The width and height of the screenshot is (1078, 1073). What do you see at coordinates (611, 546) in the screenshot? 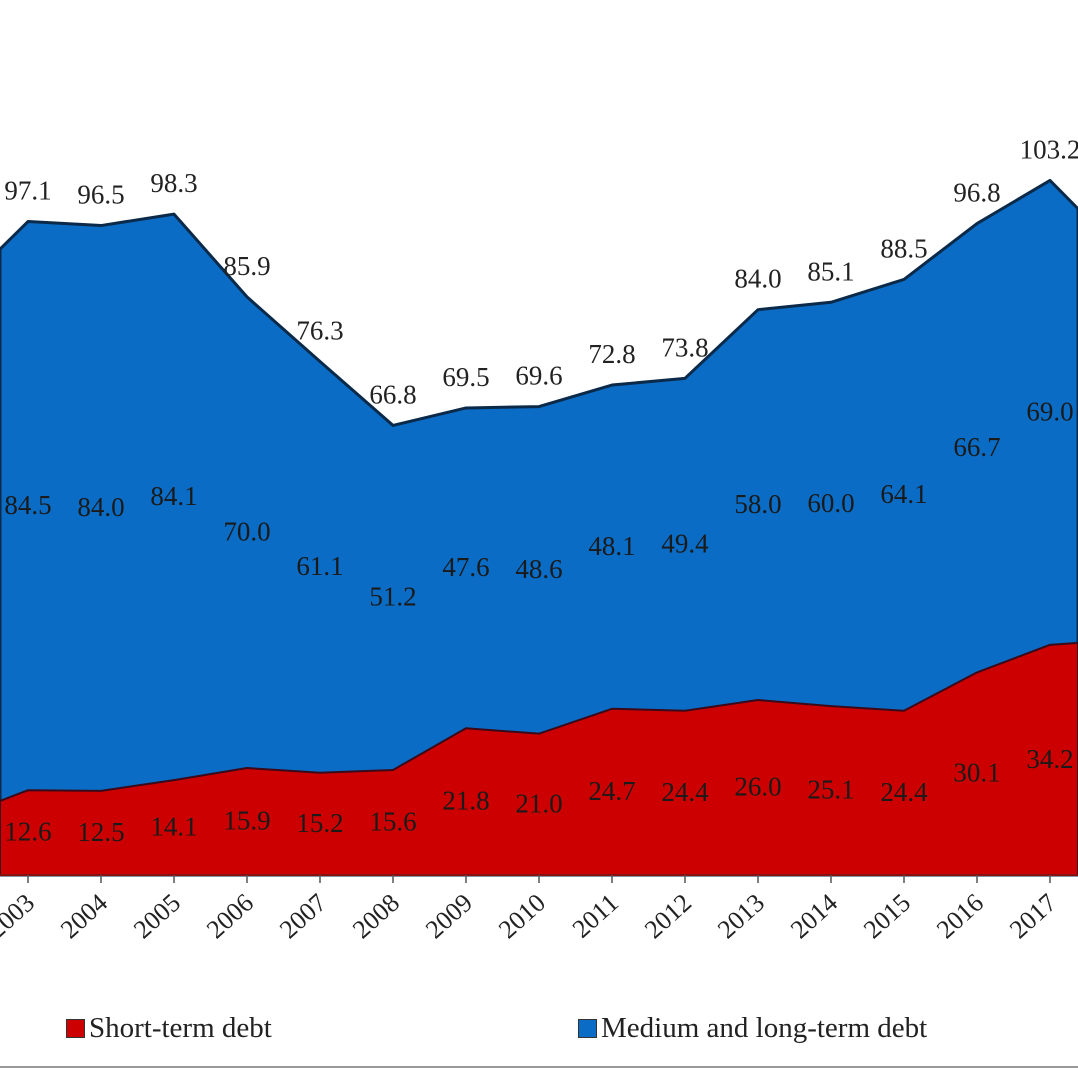
I see `medium-data-label: 48.1` at bounding box center [611, 546].